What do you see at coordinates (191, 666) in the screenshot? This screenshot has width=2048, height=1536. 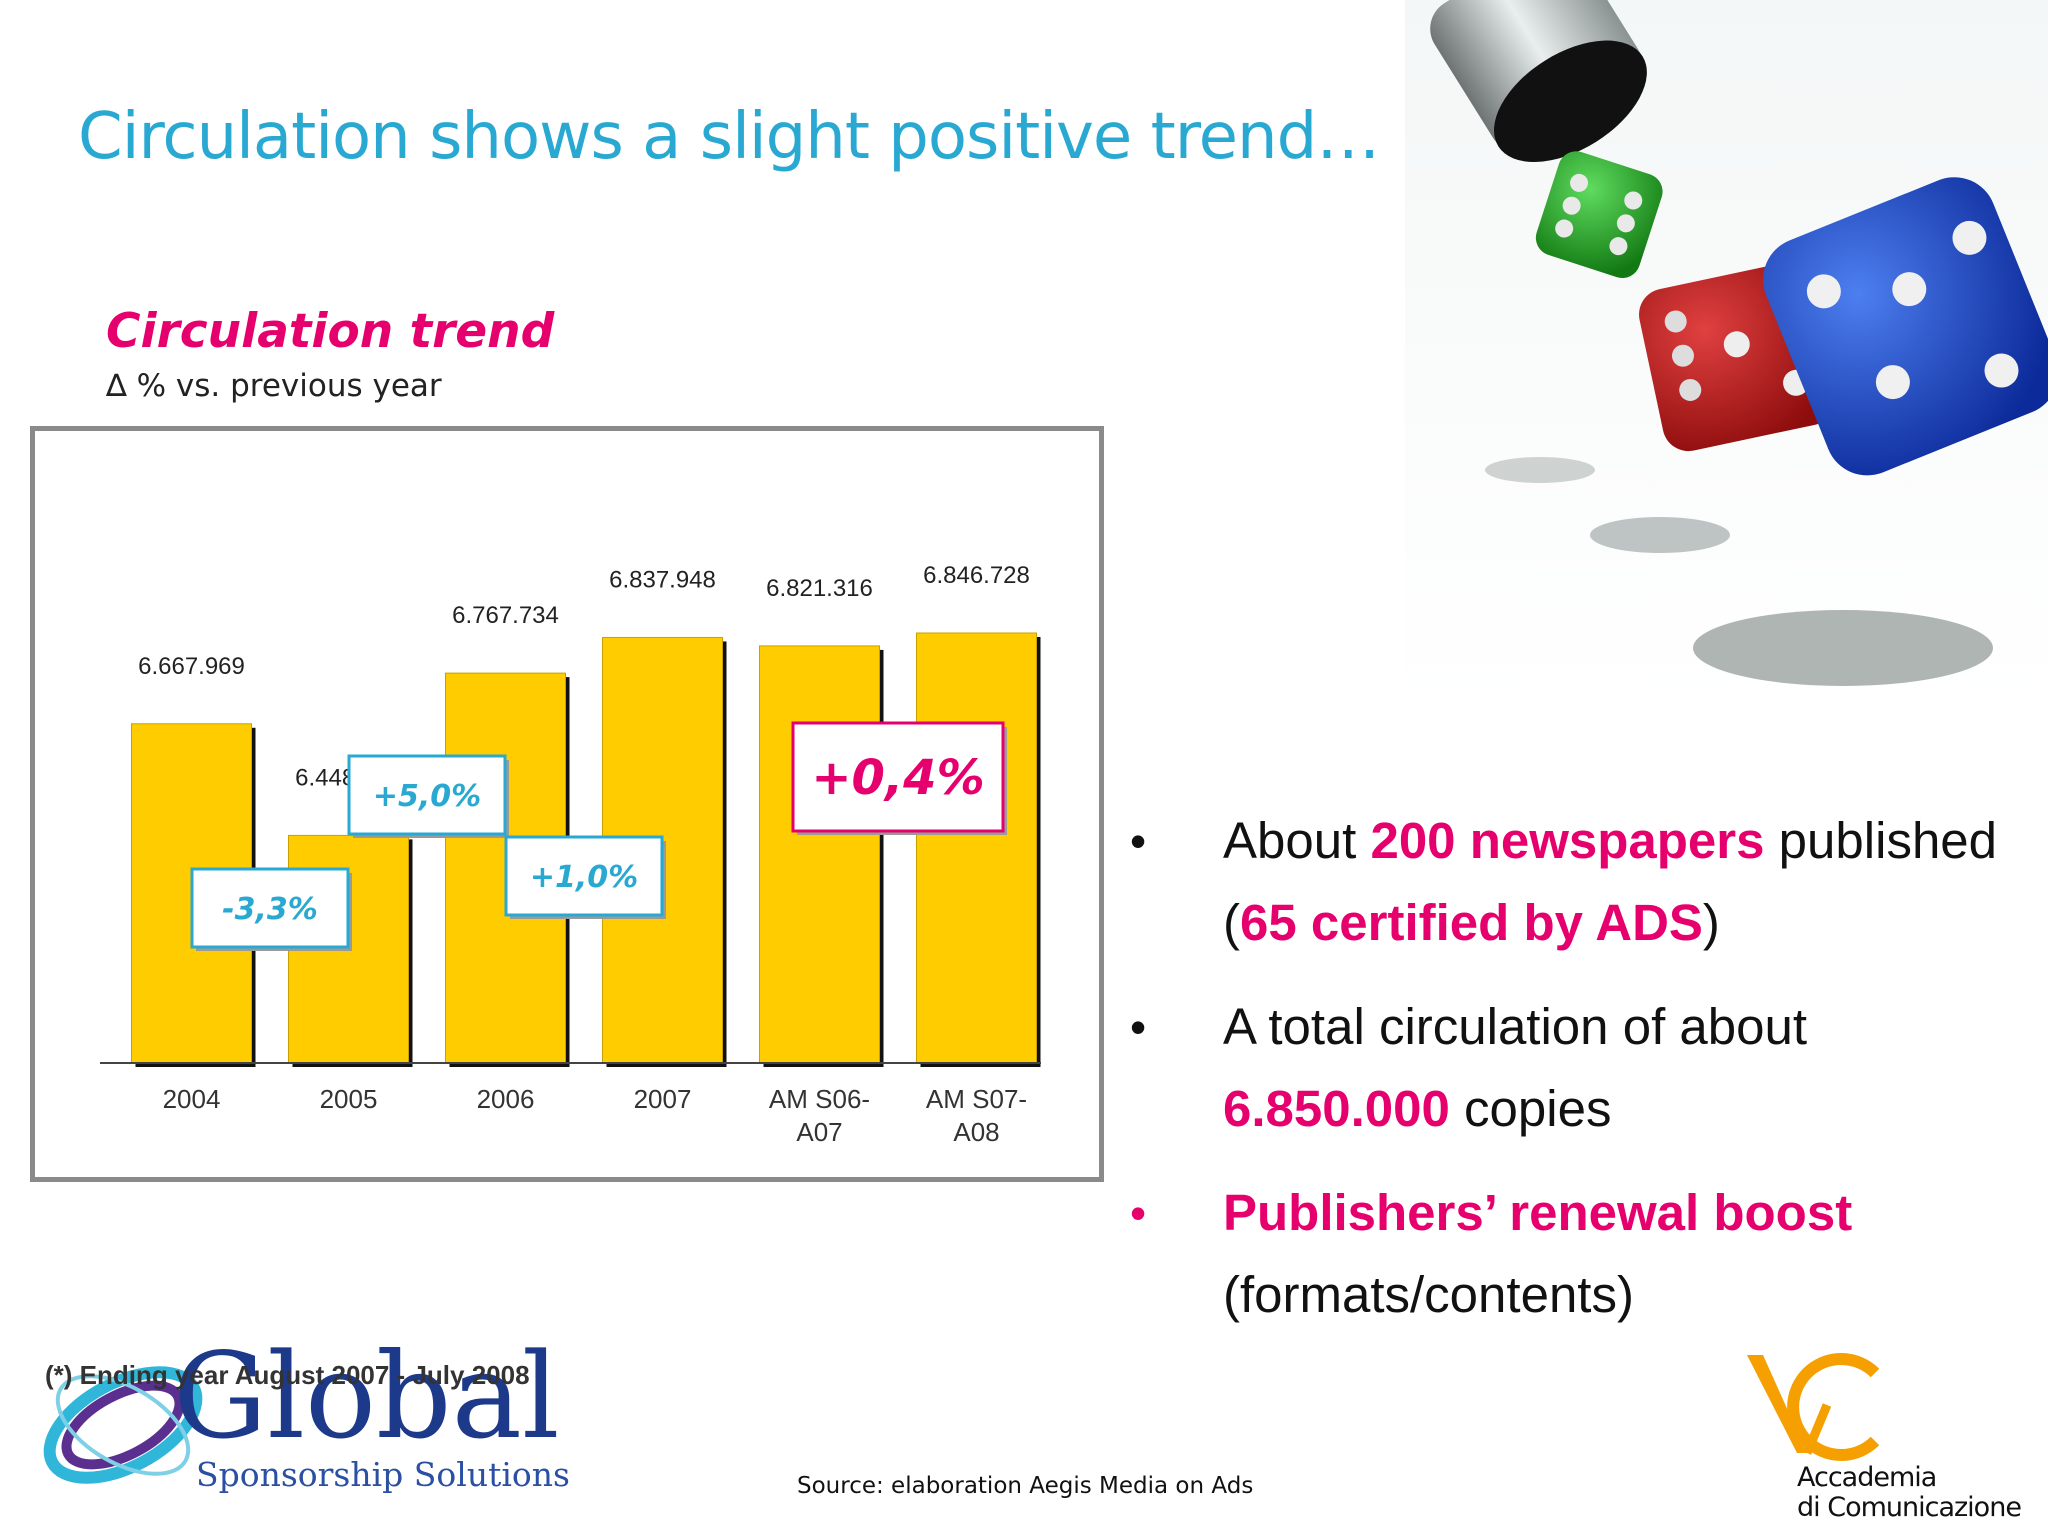 I see `bar-value-label: 6.667.969` at bounding box center [191, 666].